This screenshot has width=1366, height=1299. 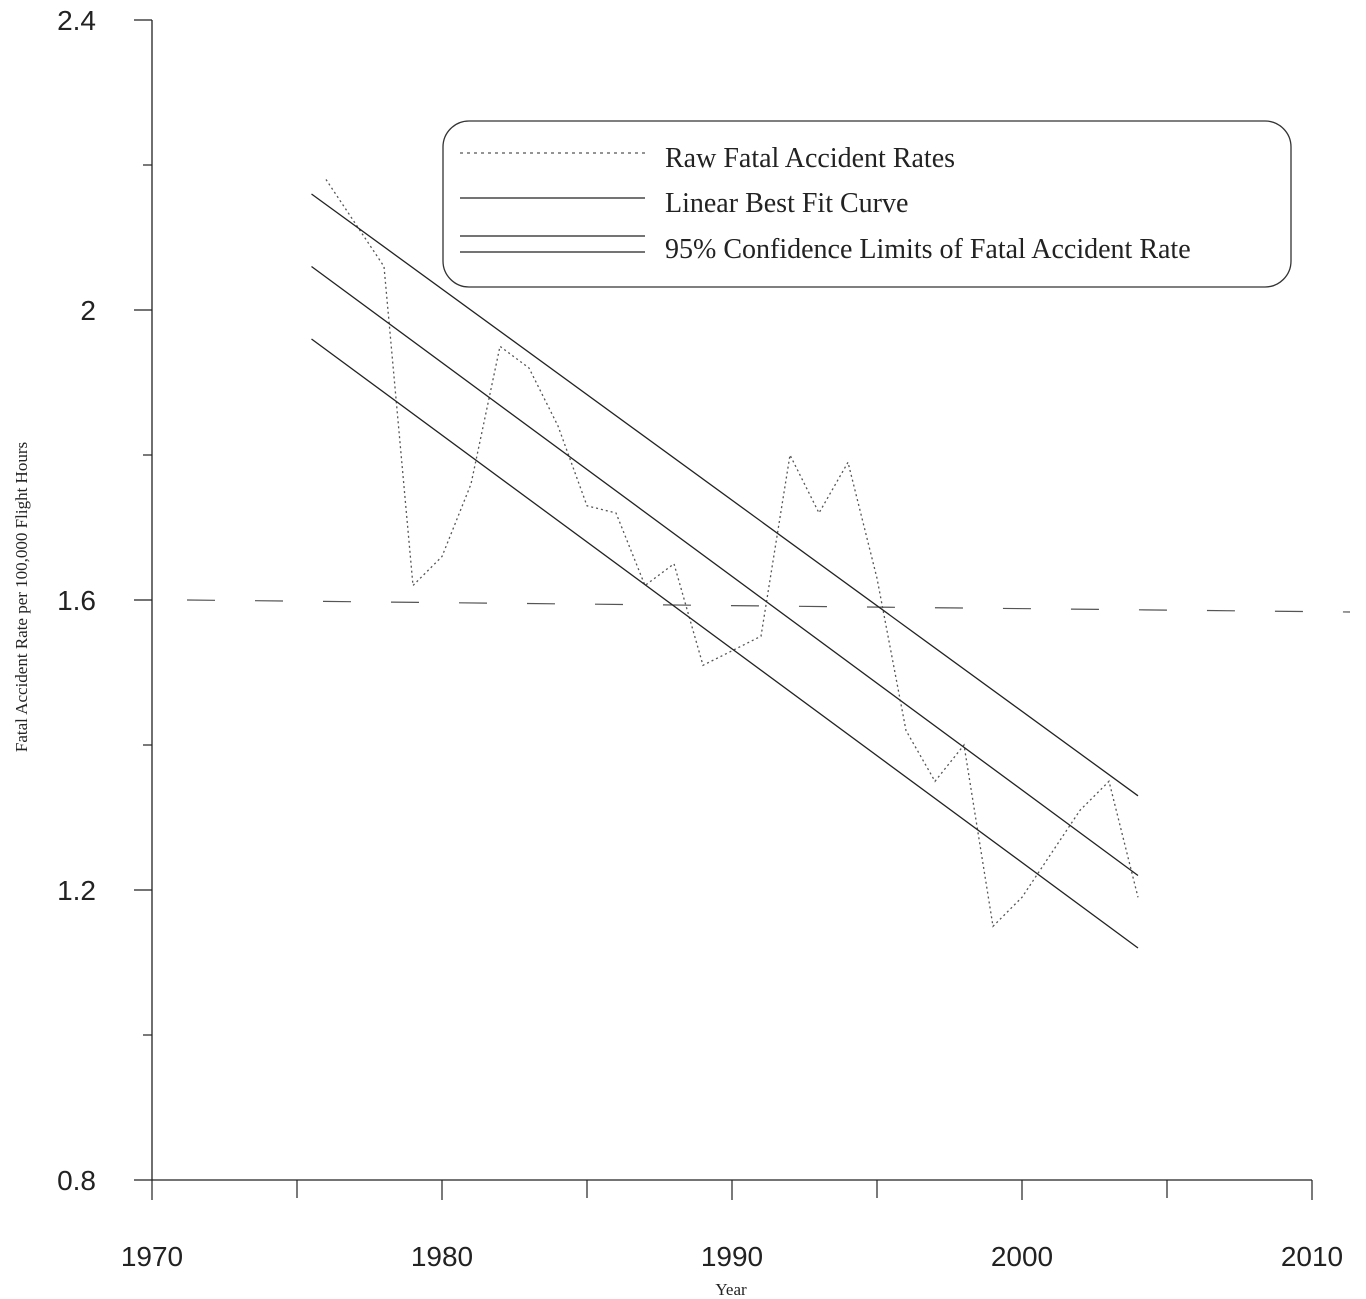 What do you see at coordinates (76, 890) in the screenshot?
I see `y-tick-label: 1.2` at bounding box center [76, 890].